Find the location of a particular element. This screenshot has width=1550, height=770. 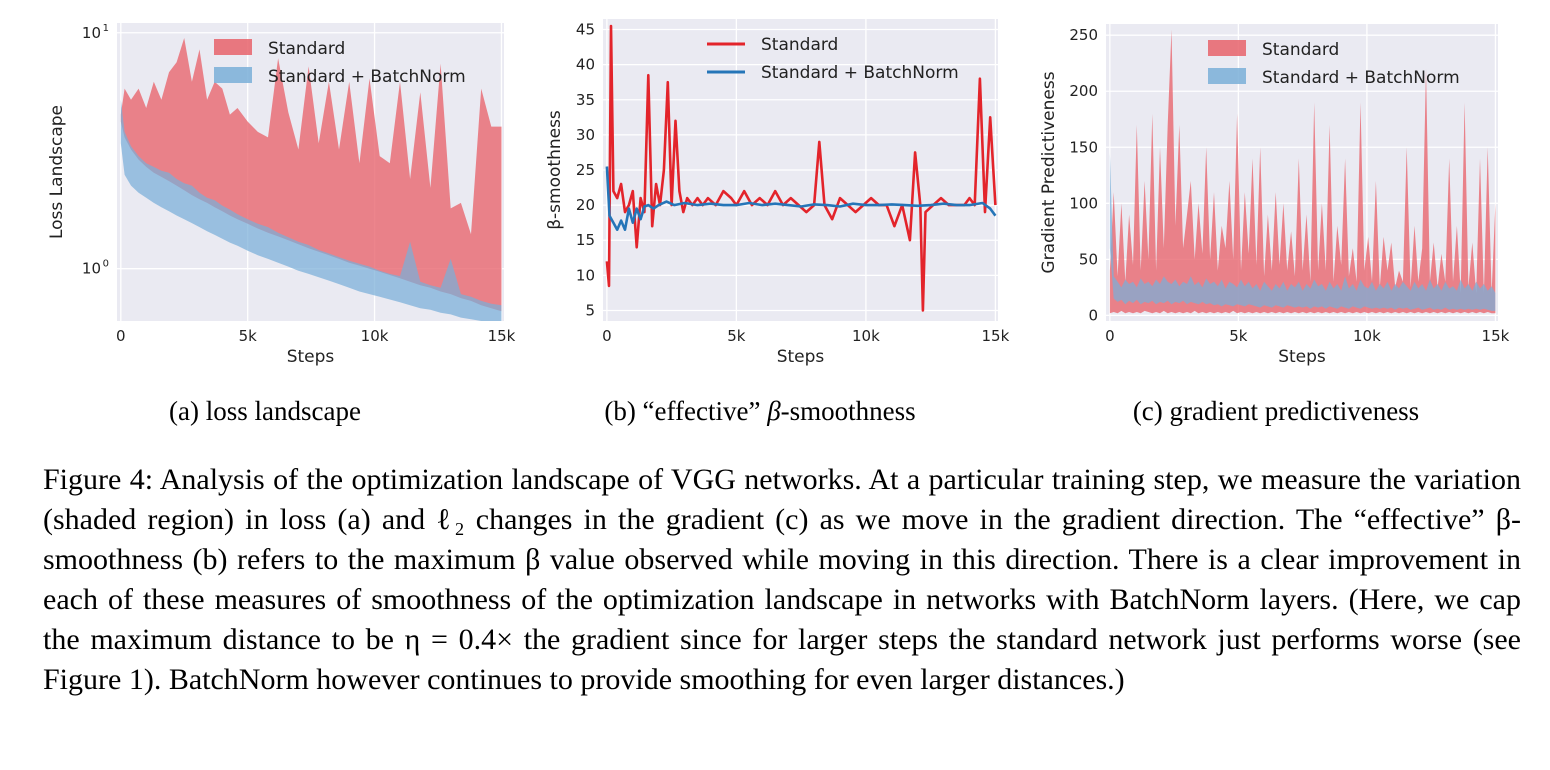

y-tick-label: 50 is located at coordinates (1088, 259).